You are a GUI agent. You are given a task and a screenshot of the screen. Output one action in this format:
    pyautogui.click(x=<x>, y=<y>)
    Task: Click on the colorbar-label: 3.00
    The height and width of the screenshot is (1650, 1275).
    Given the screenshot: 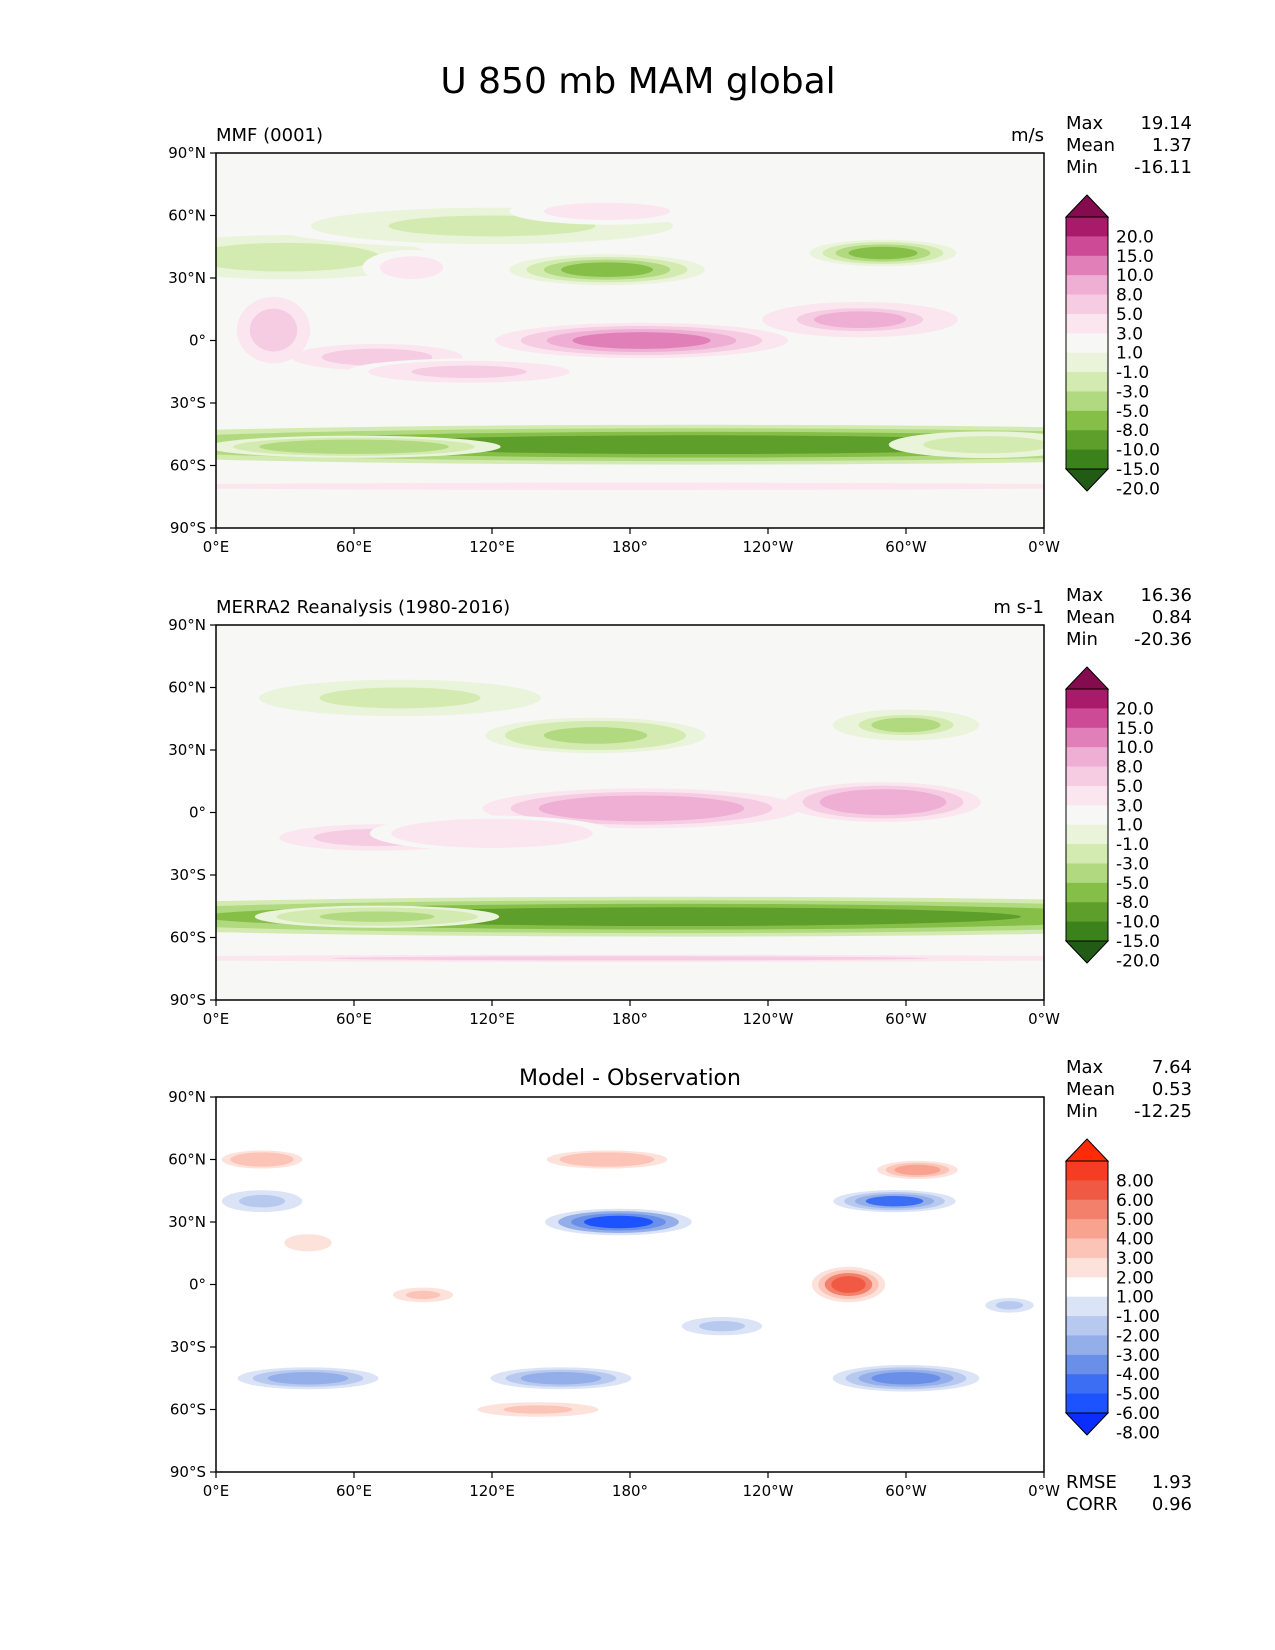 What is the action you would take?
    pyautogui.click(x=1135, y=1259)
    